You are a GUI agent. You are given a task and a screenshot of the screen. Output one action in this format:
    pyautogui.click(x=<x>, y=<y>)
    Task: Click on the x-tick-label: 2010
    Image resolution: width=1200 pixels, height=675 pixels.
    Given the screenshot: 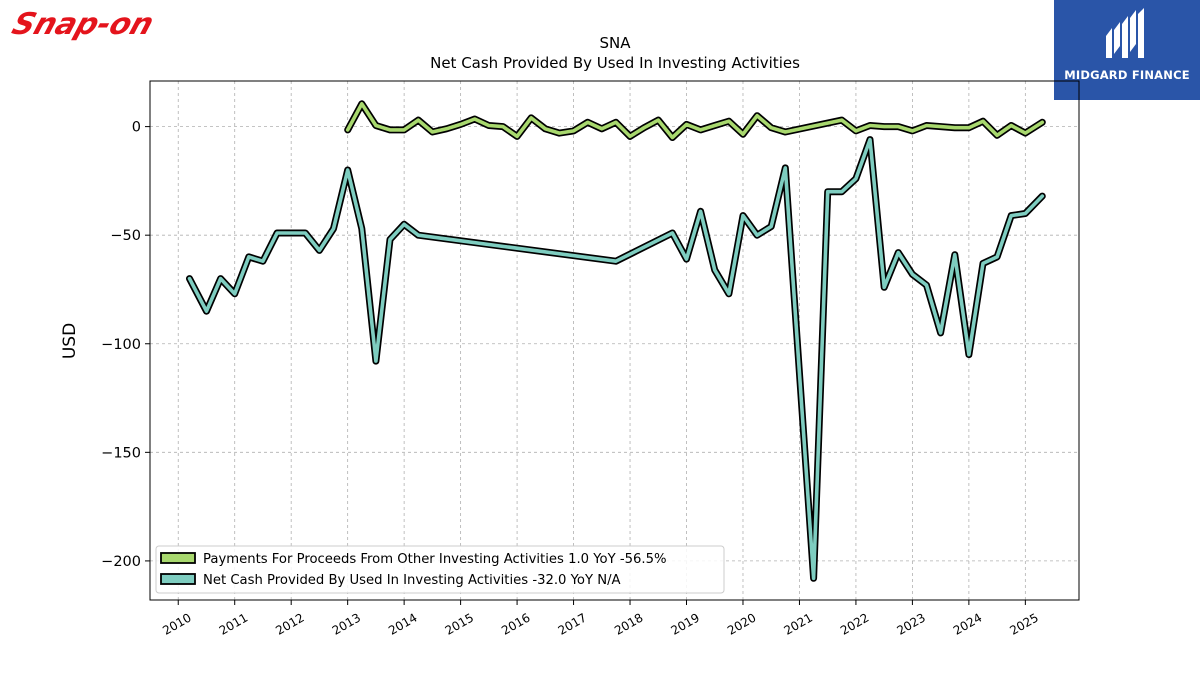 What is the action you would take?
    pyautogui.click(x=176, y=623)
    